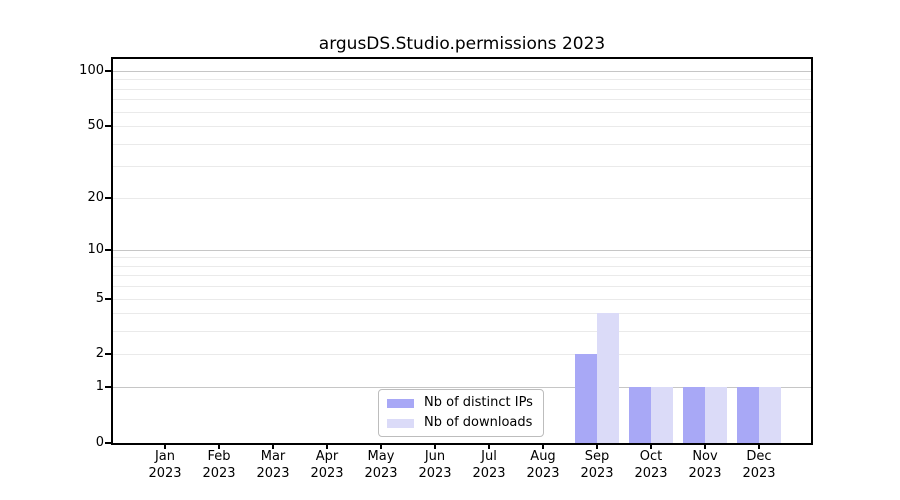 The image size is (900, 500). Describe the element at coordinates (95, 249) in the screenshot. I see `y-axis-label: 10` at that location.